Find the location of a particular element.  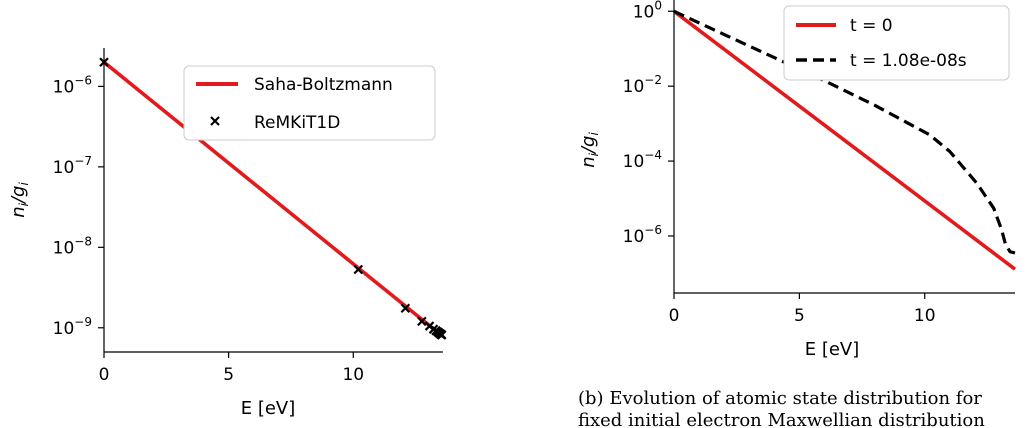

caption-label: (b) is located at coordinates (591, 398).